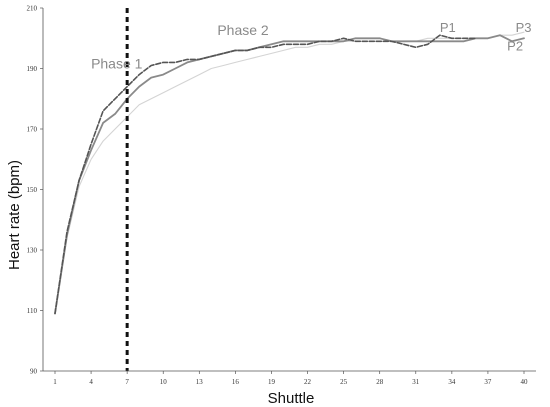 This screenshot has height=407, width=550. What do you see at coordinates (311, 45) in the screenshot?
I see `annotations: Phase 1 Phase 2 P1 P2 P3` at bounding box center [311, 45].